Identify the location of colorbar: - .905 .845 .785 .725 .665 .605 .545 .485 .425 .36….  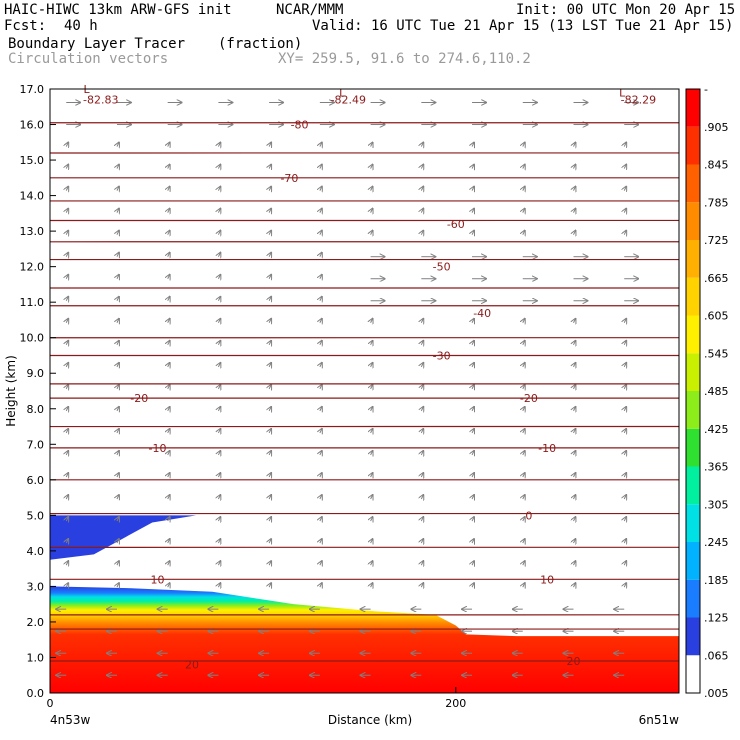
(707, 391).